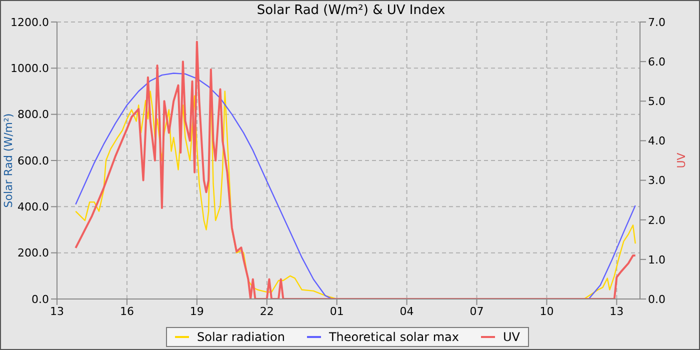 The height and width of the screenshot is (350, 700). Describe the element at coordinates (547, 311) in the screenshot. I see `x-tick-label: 10` at that location.